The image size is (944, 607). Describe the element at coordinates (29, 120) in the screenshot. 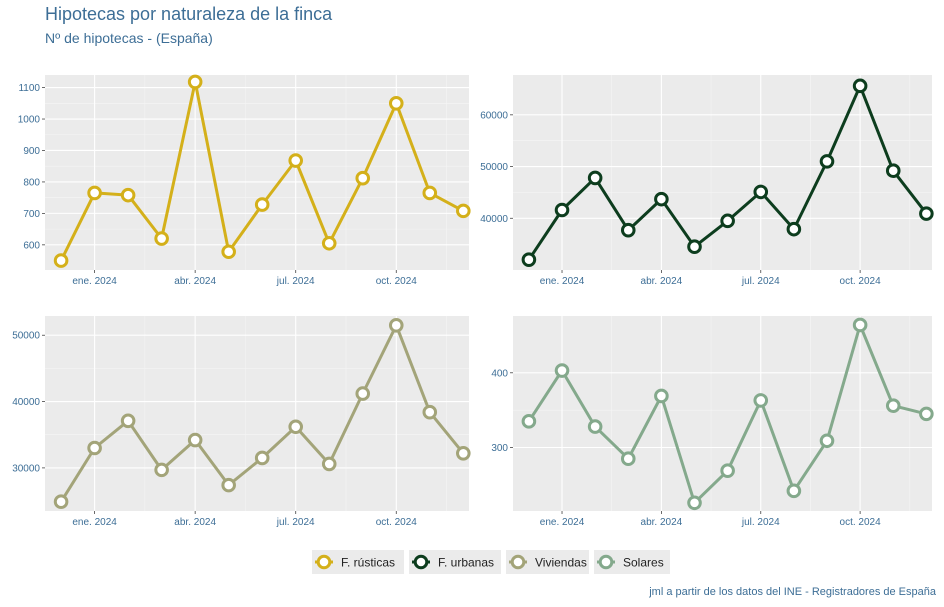

I see `y-tick-label: 1000` at that location.